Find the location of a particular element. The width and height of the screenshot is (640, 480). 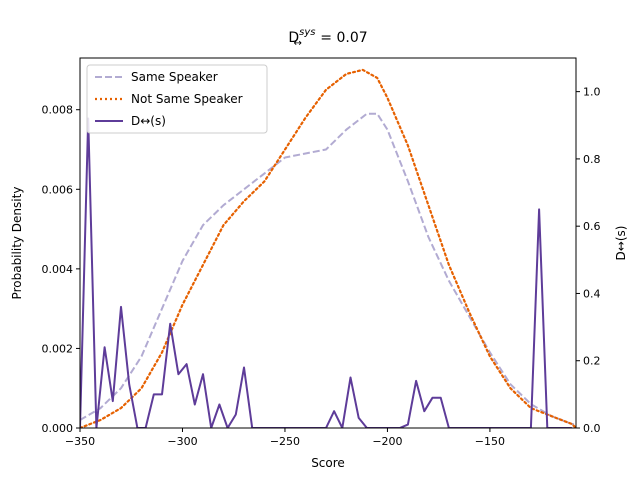

legend-label: Same Speaker is located at coordinates (174, 77).